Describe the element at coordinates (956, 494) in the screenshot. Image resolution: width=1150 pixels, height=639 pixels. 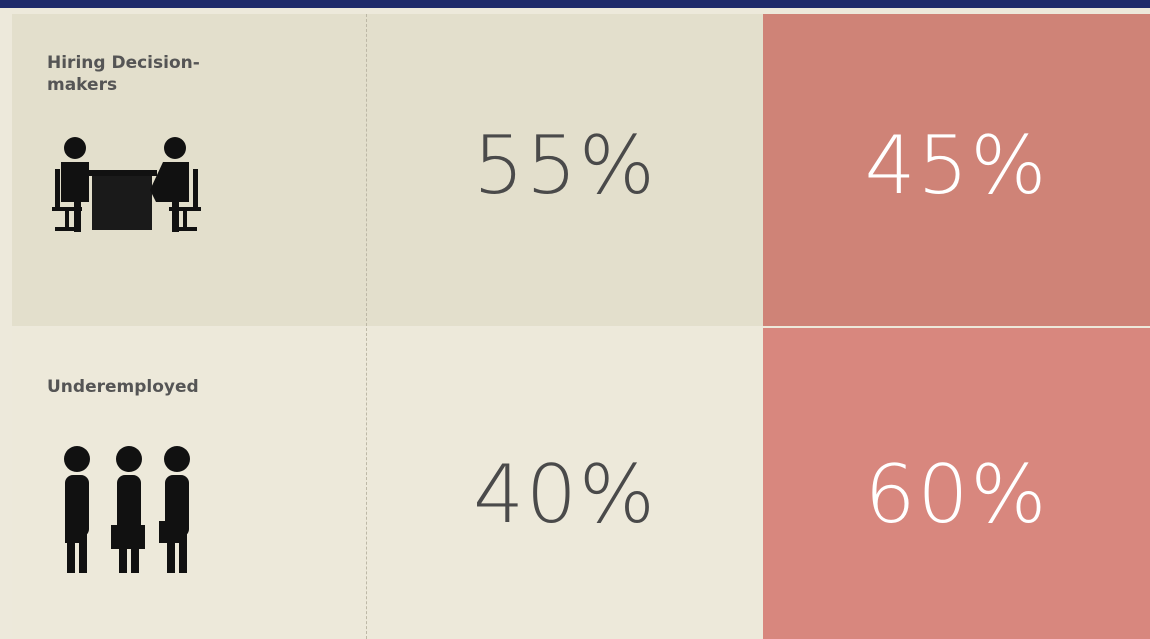
I see `value: 60%` at that location.